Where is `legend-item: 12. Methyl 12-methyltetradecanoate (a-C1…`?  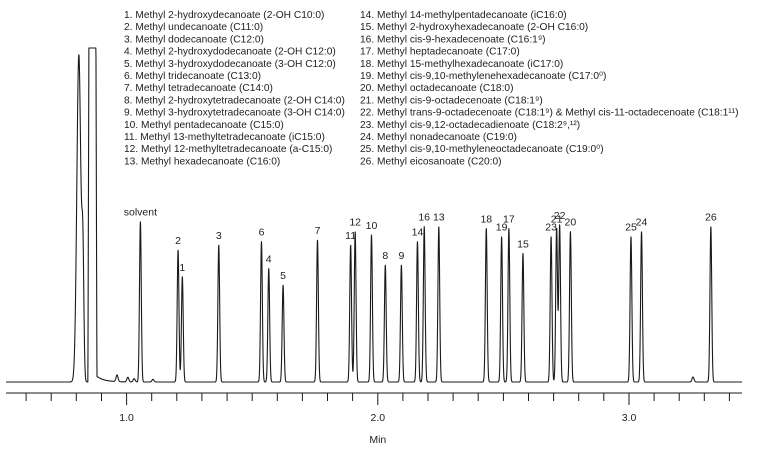 legend-item: 12. Methyl 12-methyltetradecanoate (a-C1… is located at coordinates (228, 149).